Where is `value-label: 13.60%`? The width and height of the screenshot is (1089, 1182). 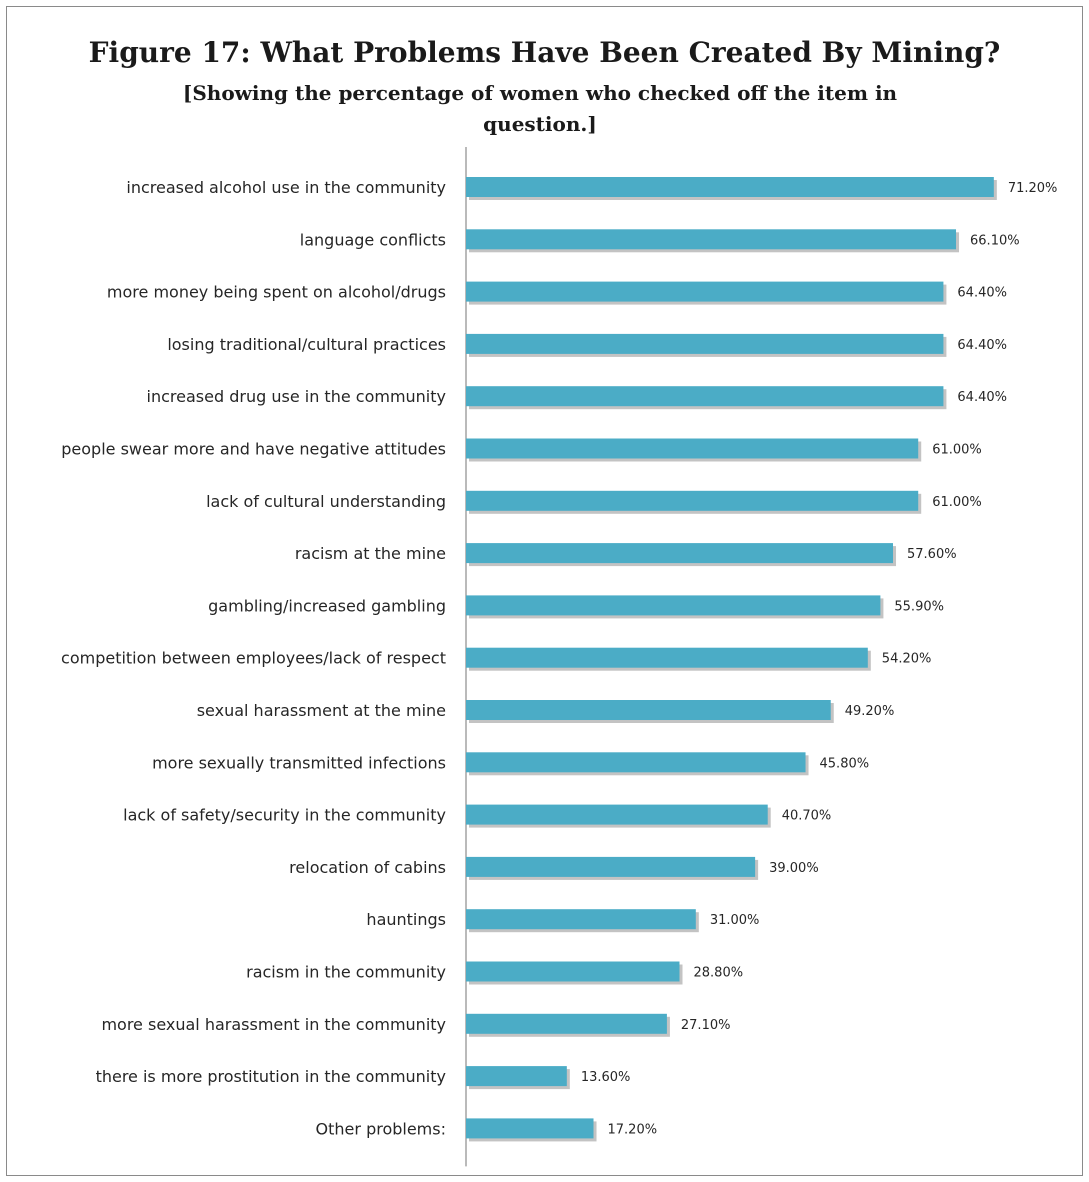
value-label: 13.60% is located at coordinates (606, 1077).